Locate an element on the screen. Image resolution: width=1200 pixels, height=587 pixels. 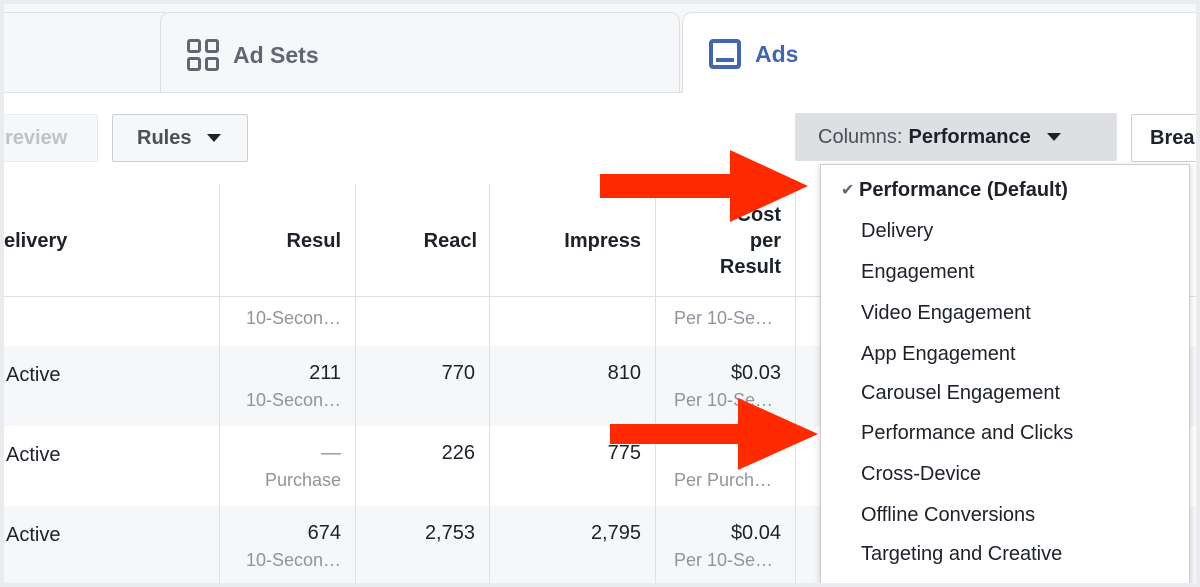
tab-ads: Ads is located at coordinates (939, 52).